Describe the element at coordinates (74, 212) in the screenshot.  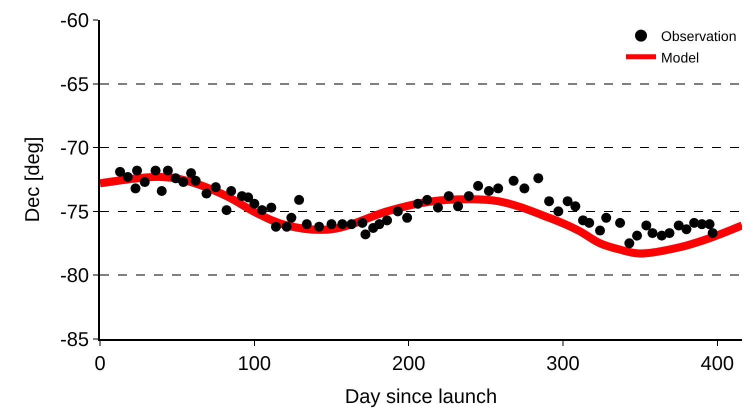
I see `y-tick-label: -75` at that location.